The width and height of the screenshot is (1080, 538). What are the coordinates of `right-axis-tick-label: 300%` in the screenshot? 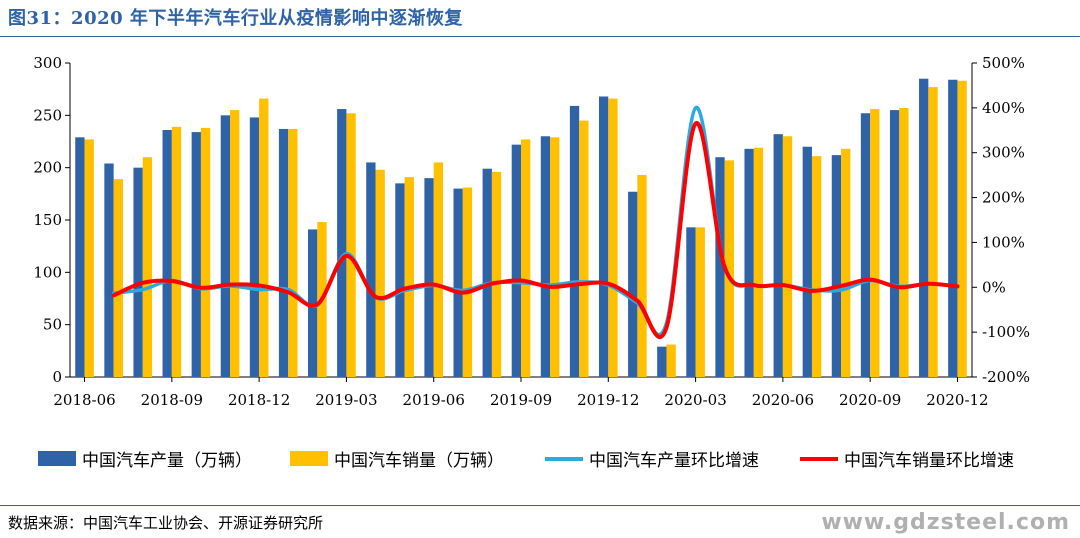 It's located at (1003, 153).